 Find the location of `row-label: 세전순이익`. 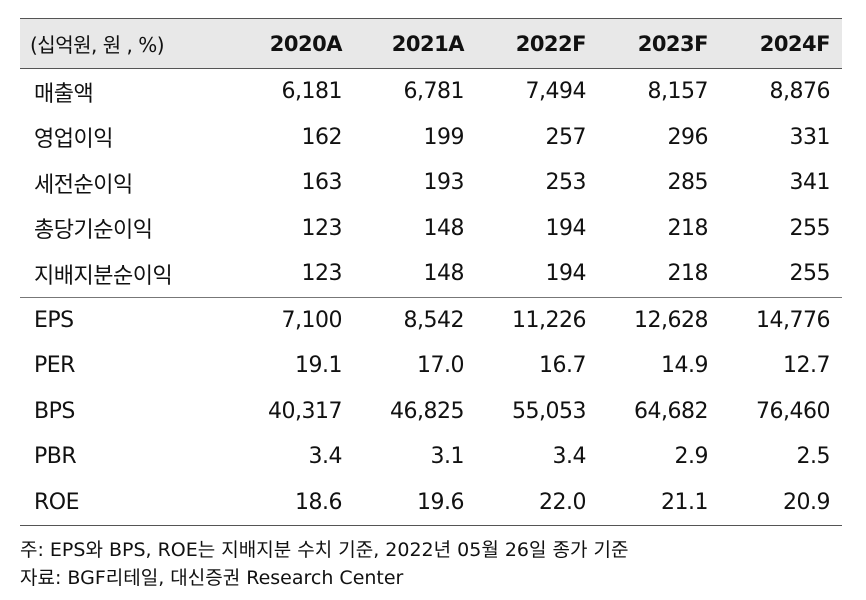

row-label: 세전순이익 is located at coordinates (83, 185).